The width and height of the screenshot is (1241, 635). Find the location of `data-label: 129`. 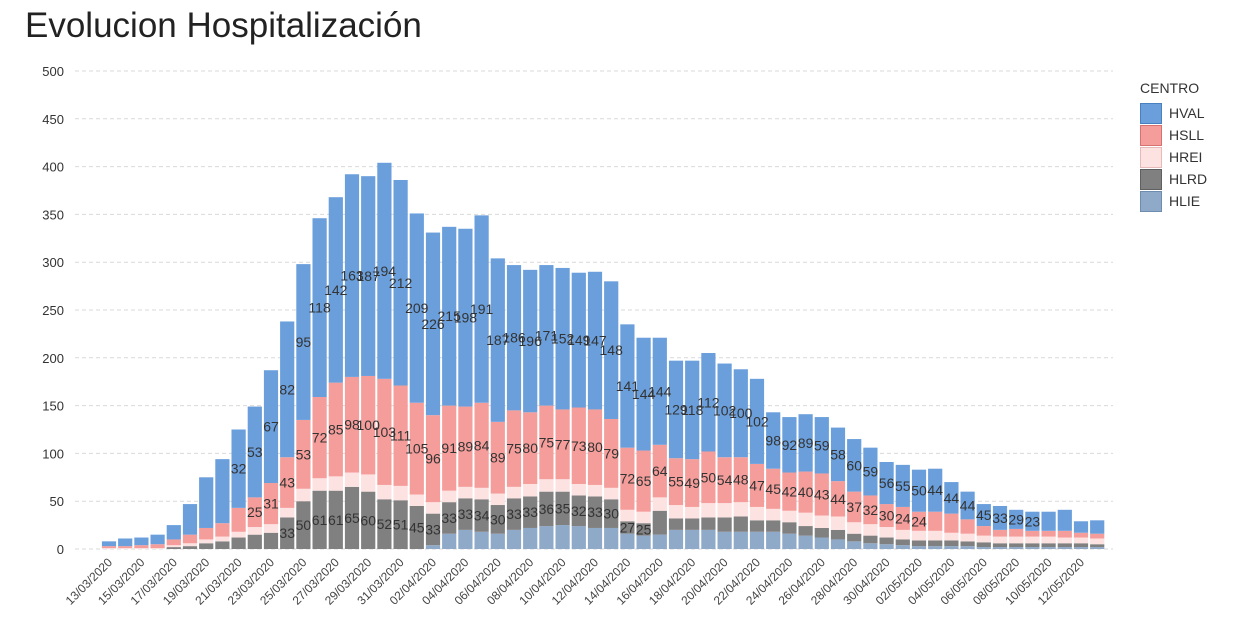

data-label: 129 is located at coordinates (676, 409).